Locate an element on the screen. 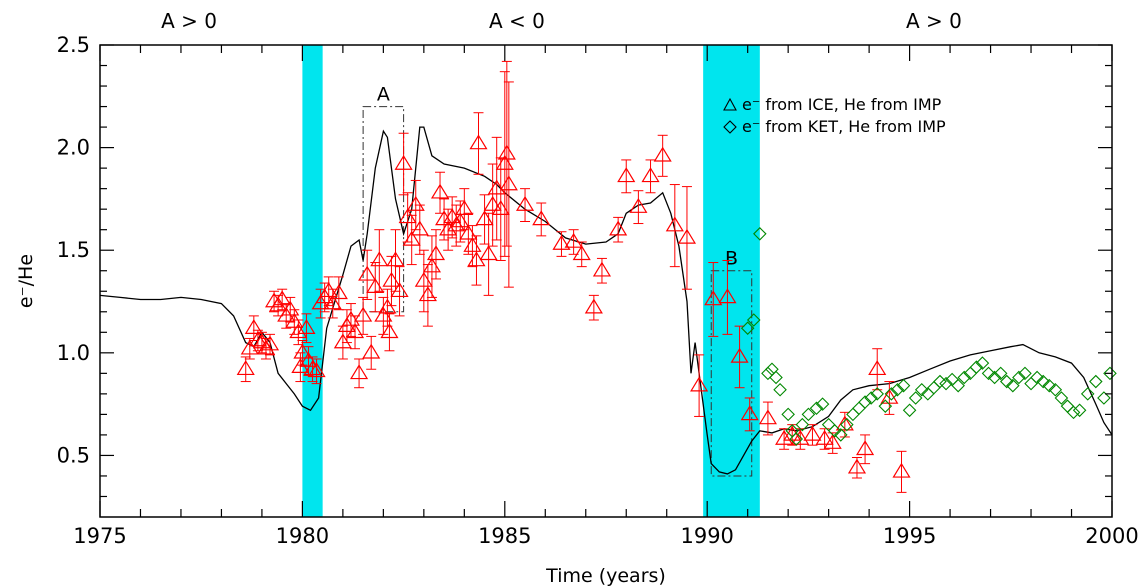 Image resolution: width=1146 pixels, height=586 pixels. legend-label-ket: e⁻ from KET, He from IMP is located at coordinates (844, 126).